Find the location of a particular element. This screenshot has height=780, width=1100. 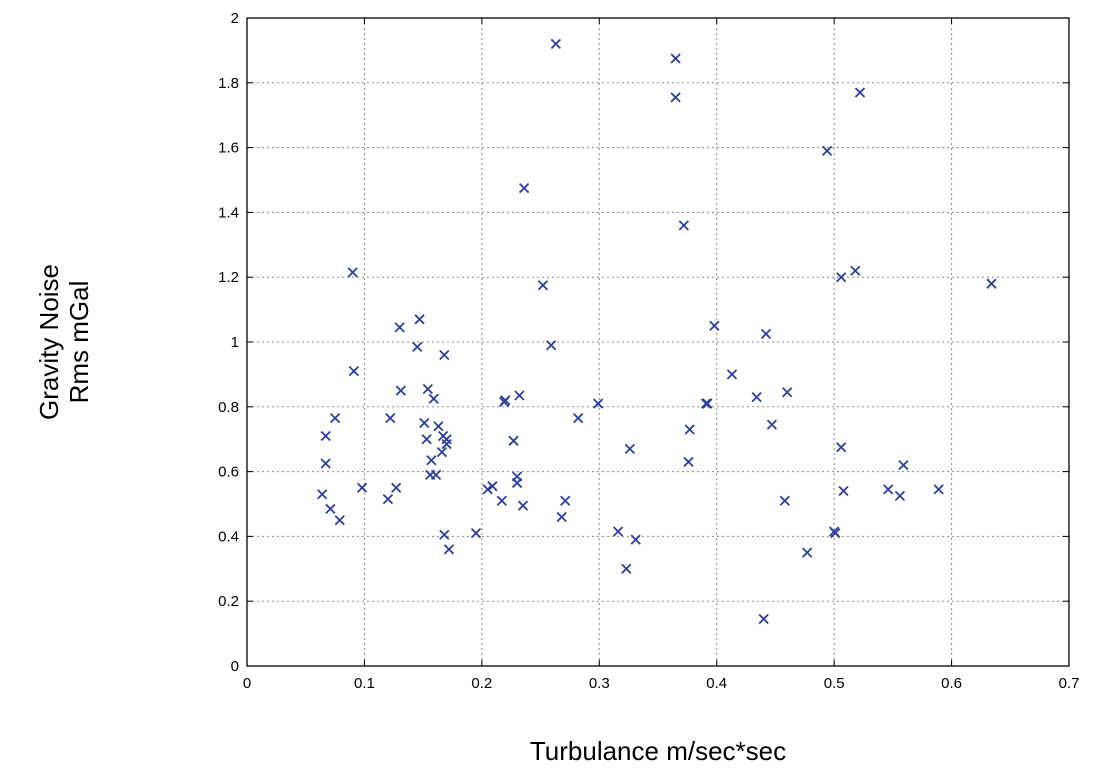

x-tick-label: 0 is located at coordinates (247, 683).